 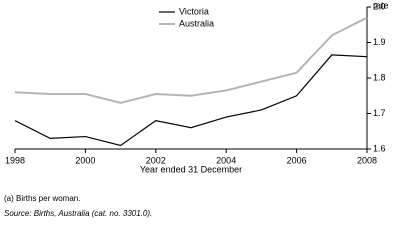 I want to click on y-axis-label: rate, so click(x=381, y=5).